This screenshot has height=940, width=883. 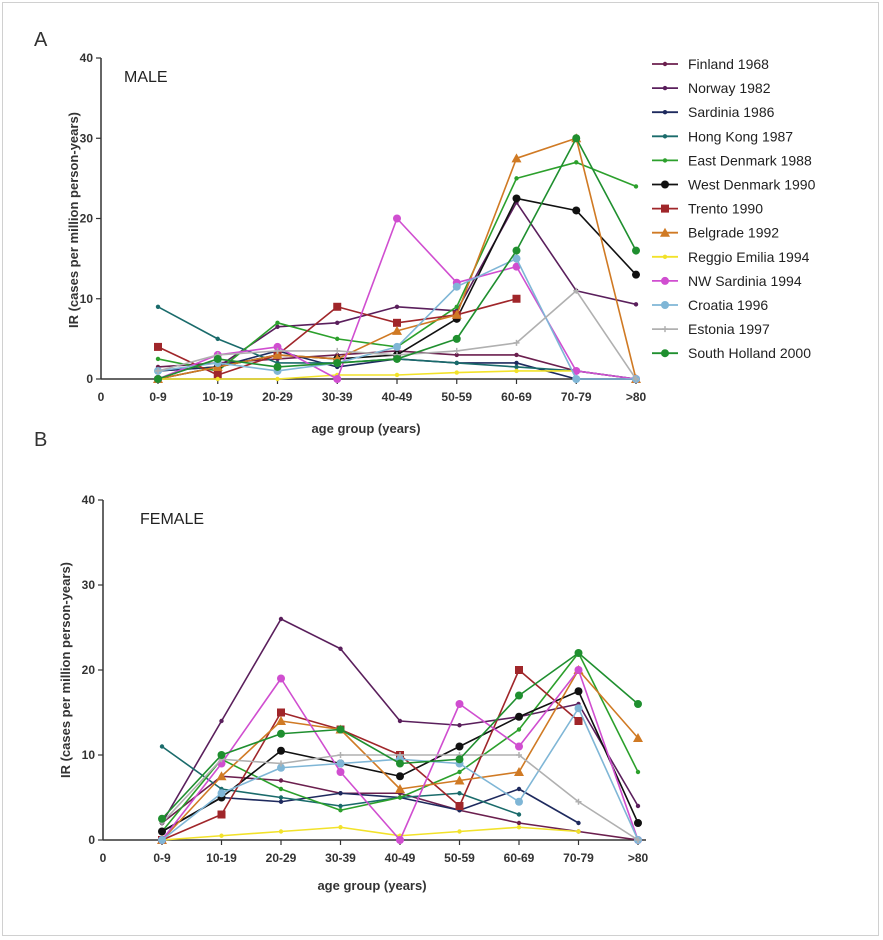 I want to click on male-x-tick-label: 50-59, so click(x=456, y=397).